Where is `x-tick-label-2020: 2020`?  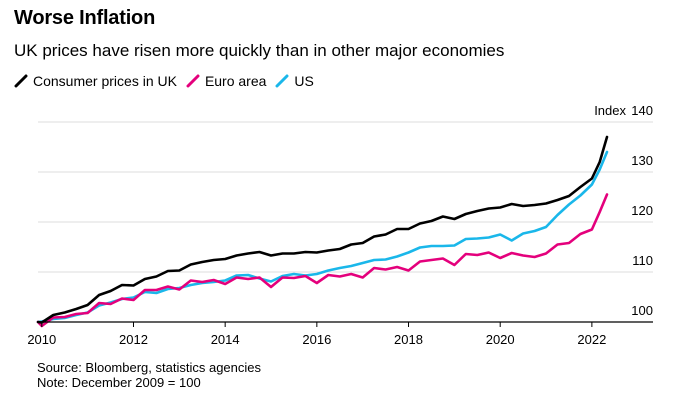
x-tick-label-2020: 2020 is located at coordinates (500, 339).